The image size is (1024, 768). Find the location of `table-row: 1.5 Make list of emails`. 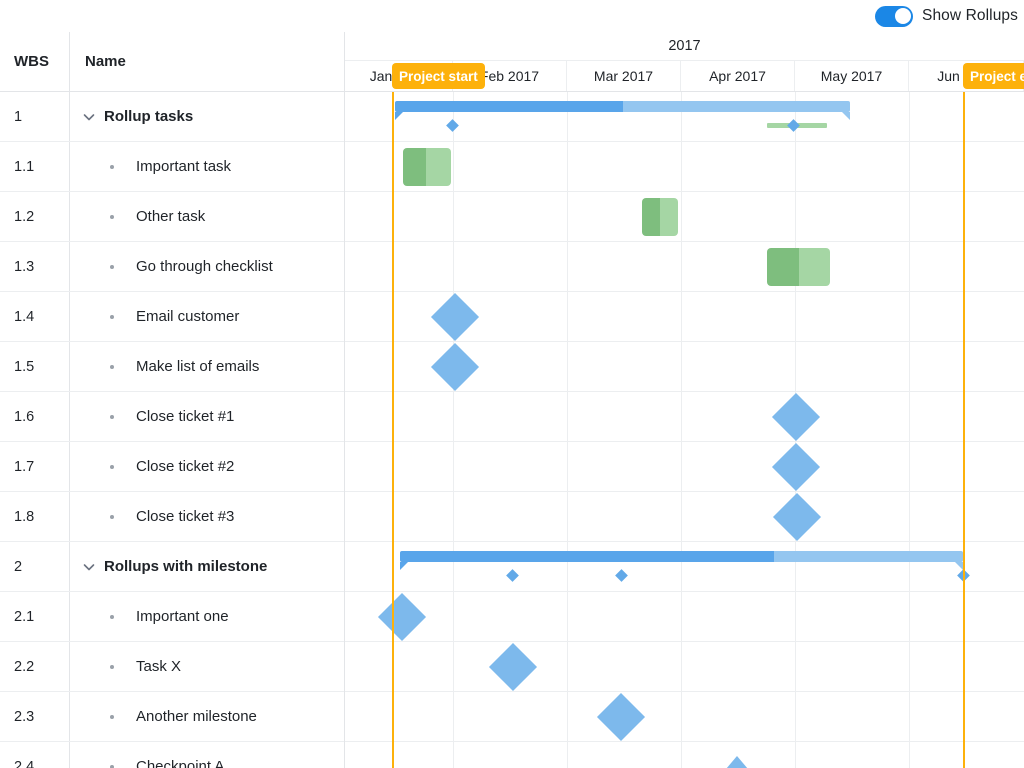

table-row: 1.5 Make list of emails is located at coordinates (172, 367).